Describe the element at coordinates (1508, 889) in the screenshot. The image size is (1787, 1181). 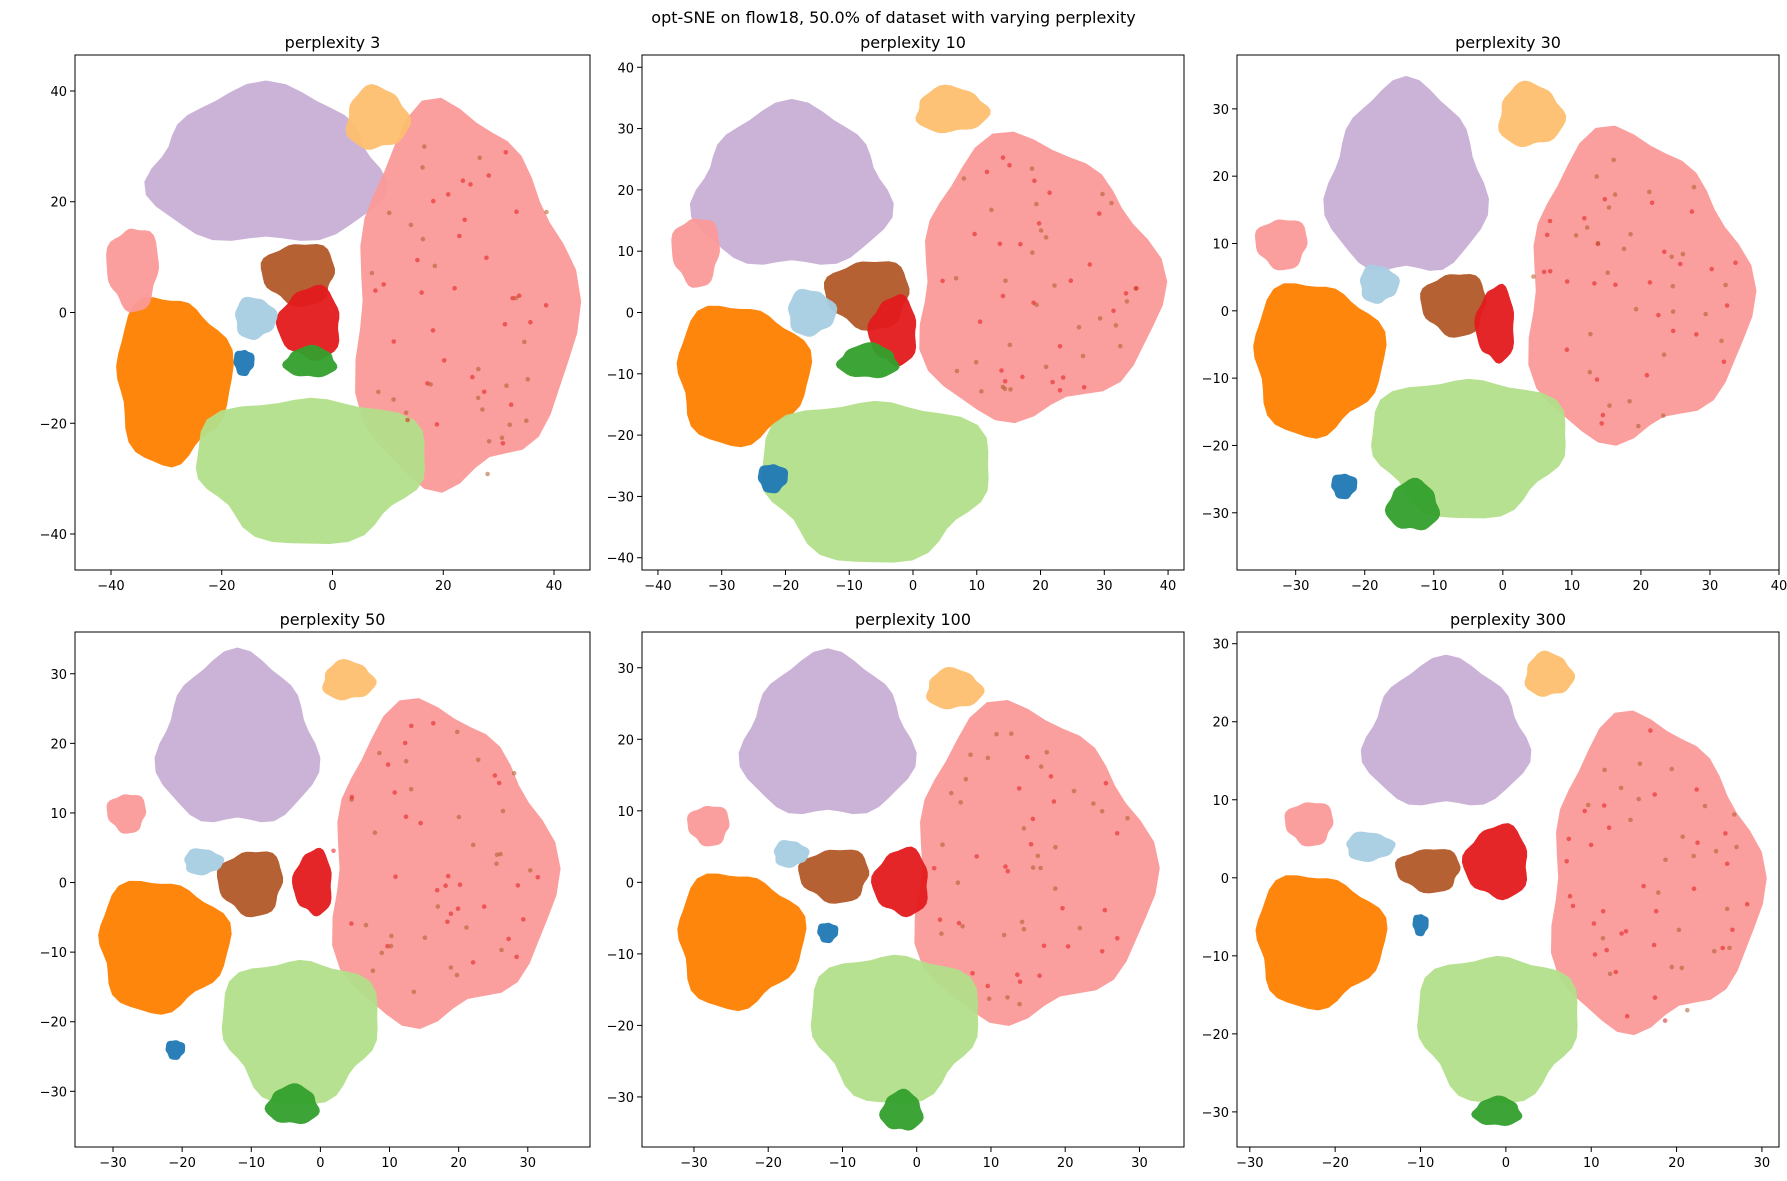
I see `axes-frame` at that location.